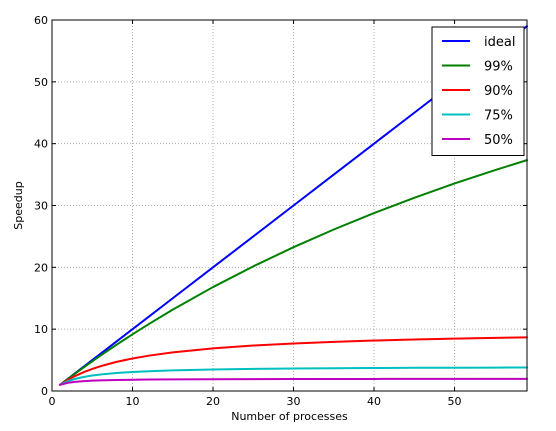 Image resolution: width=556 pixels, height=431 pixels. What do you see at coordinates (41, 329) in the screenshot?
I see `y-tick-label: 10` at bounding box center [41, 329].